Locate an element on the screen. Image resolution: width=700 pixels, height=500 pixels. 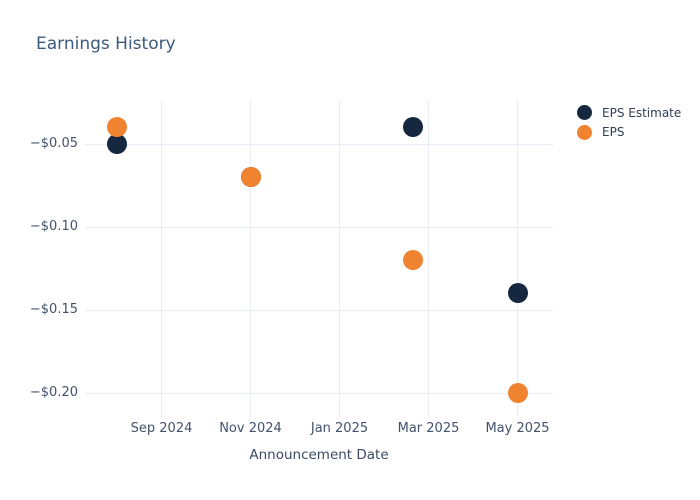
legend-item-eps-estimate: EPS Estimate is located at coordinates (629, 113).